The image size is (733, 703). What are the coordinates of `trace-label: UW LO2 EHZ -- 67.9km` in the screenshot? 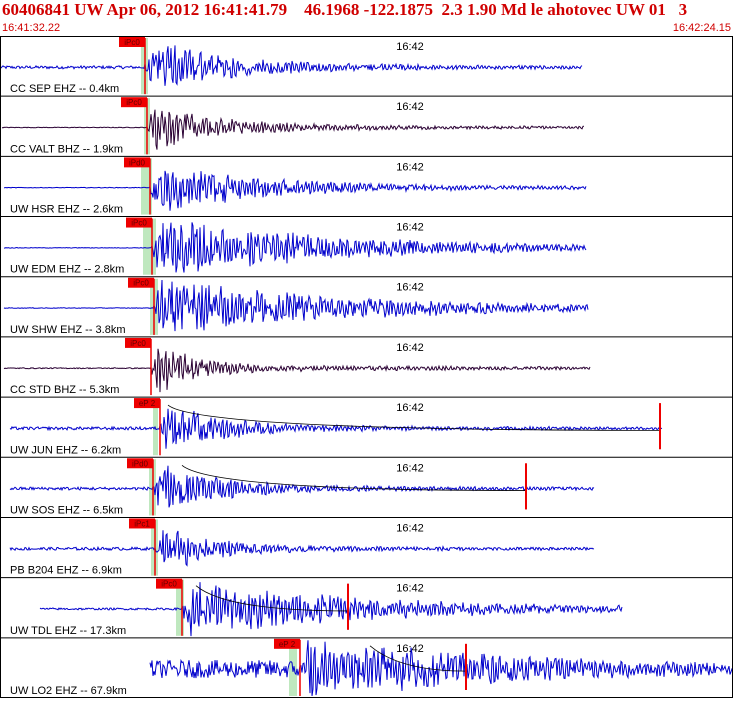 It's located at (68, 691).